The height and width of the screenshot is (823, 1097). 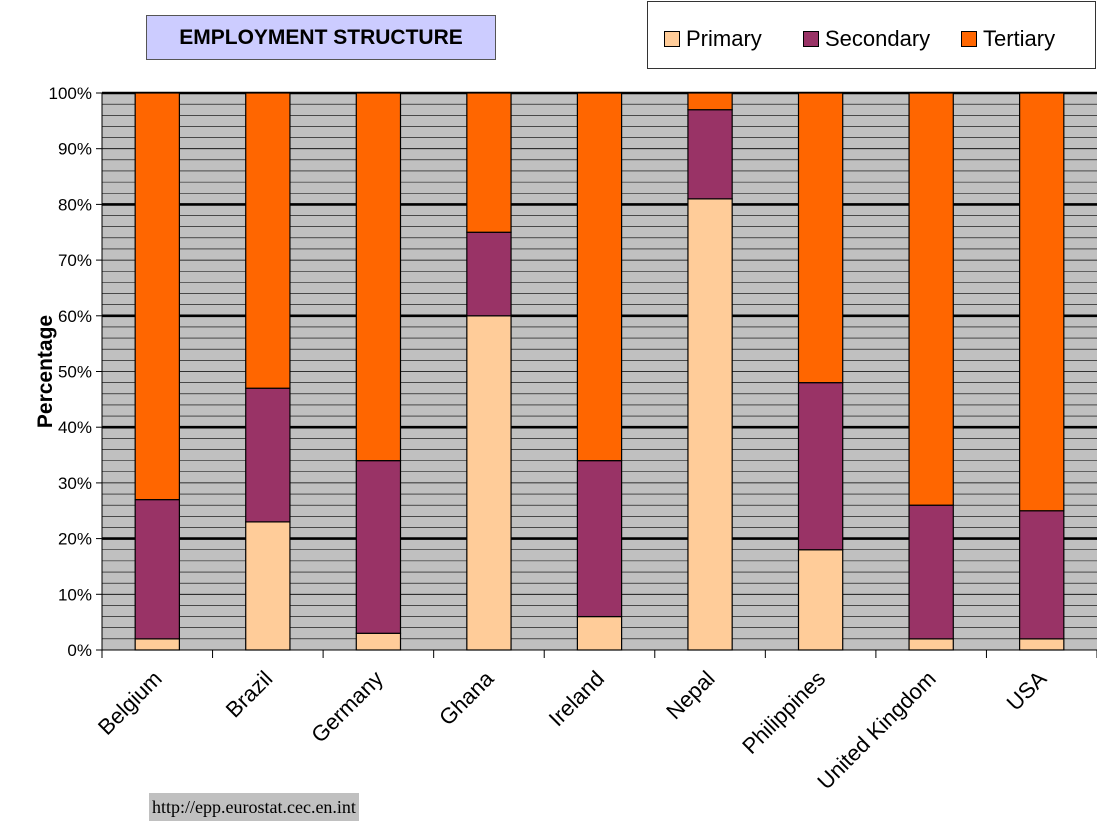 I want to click on legend-label-tertiary: Tertiary, so click(x=1019, y=38).